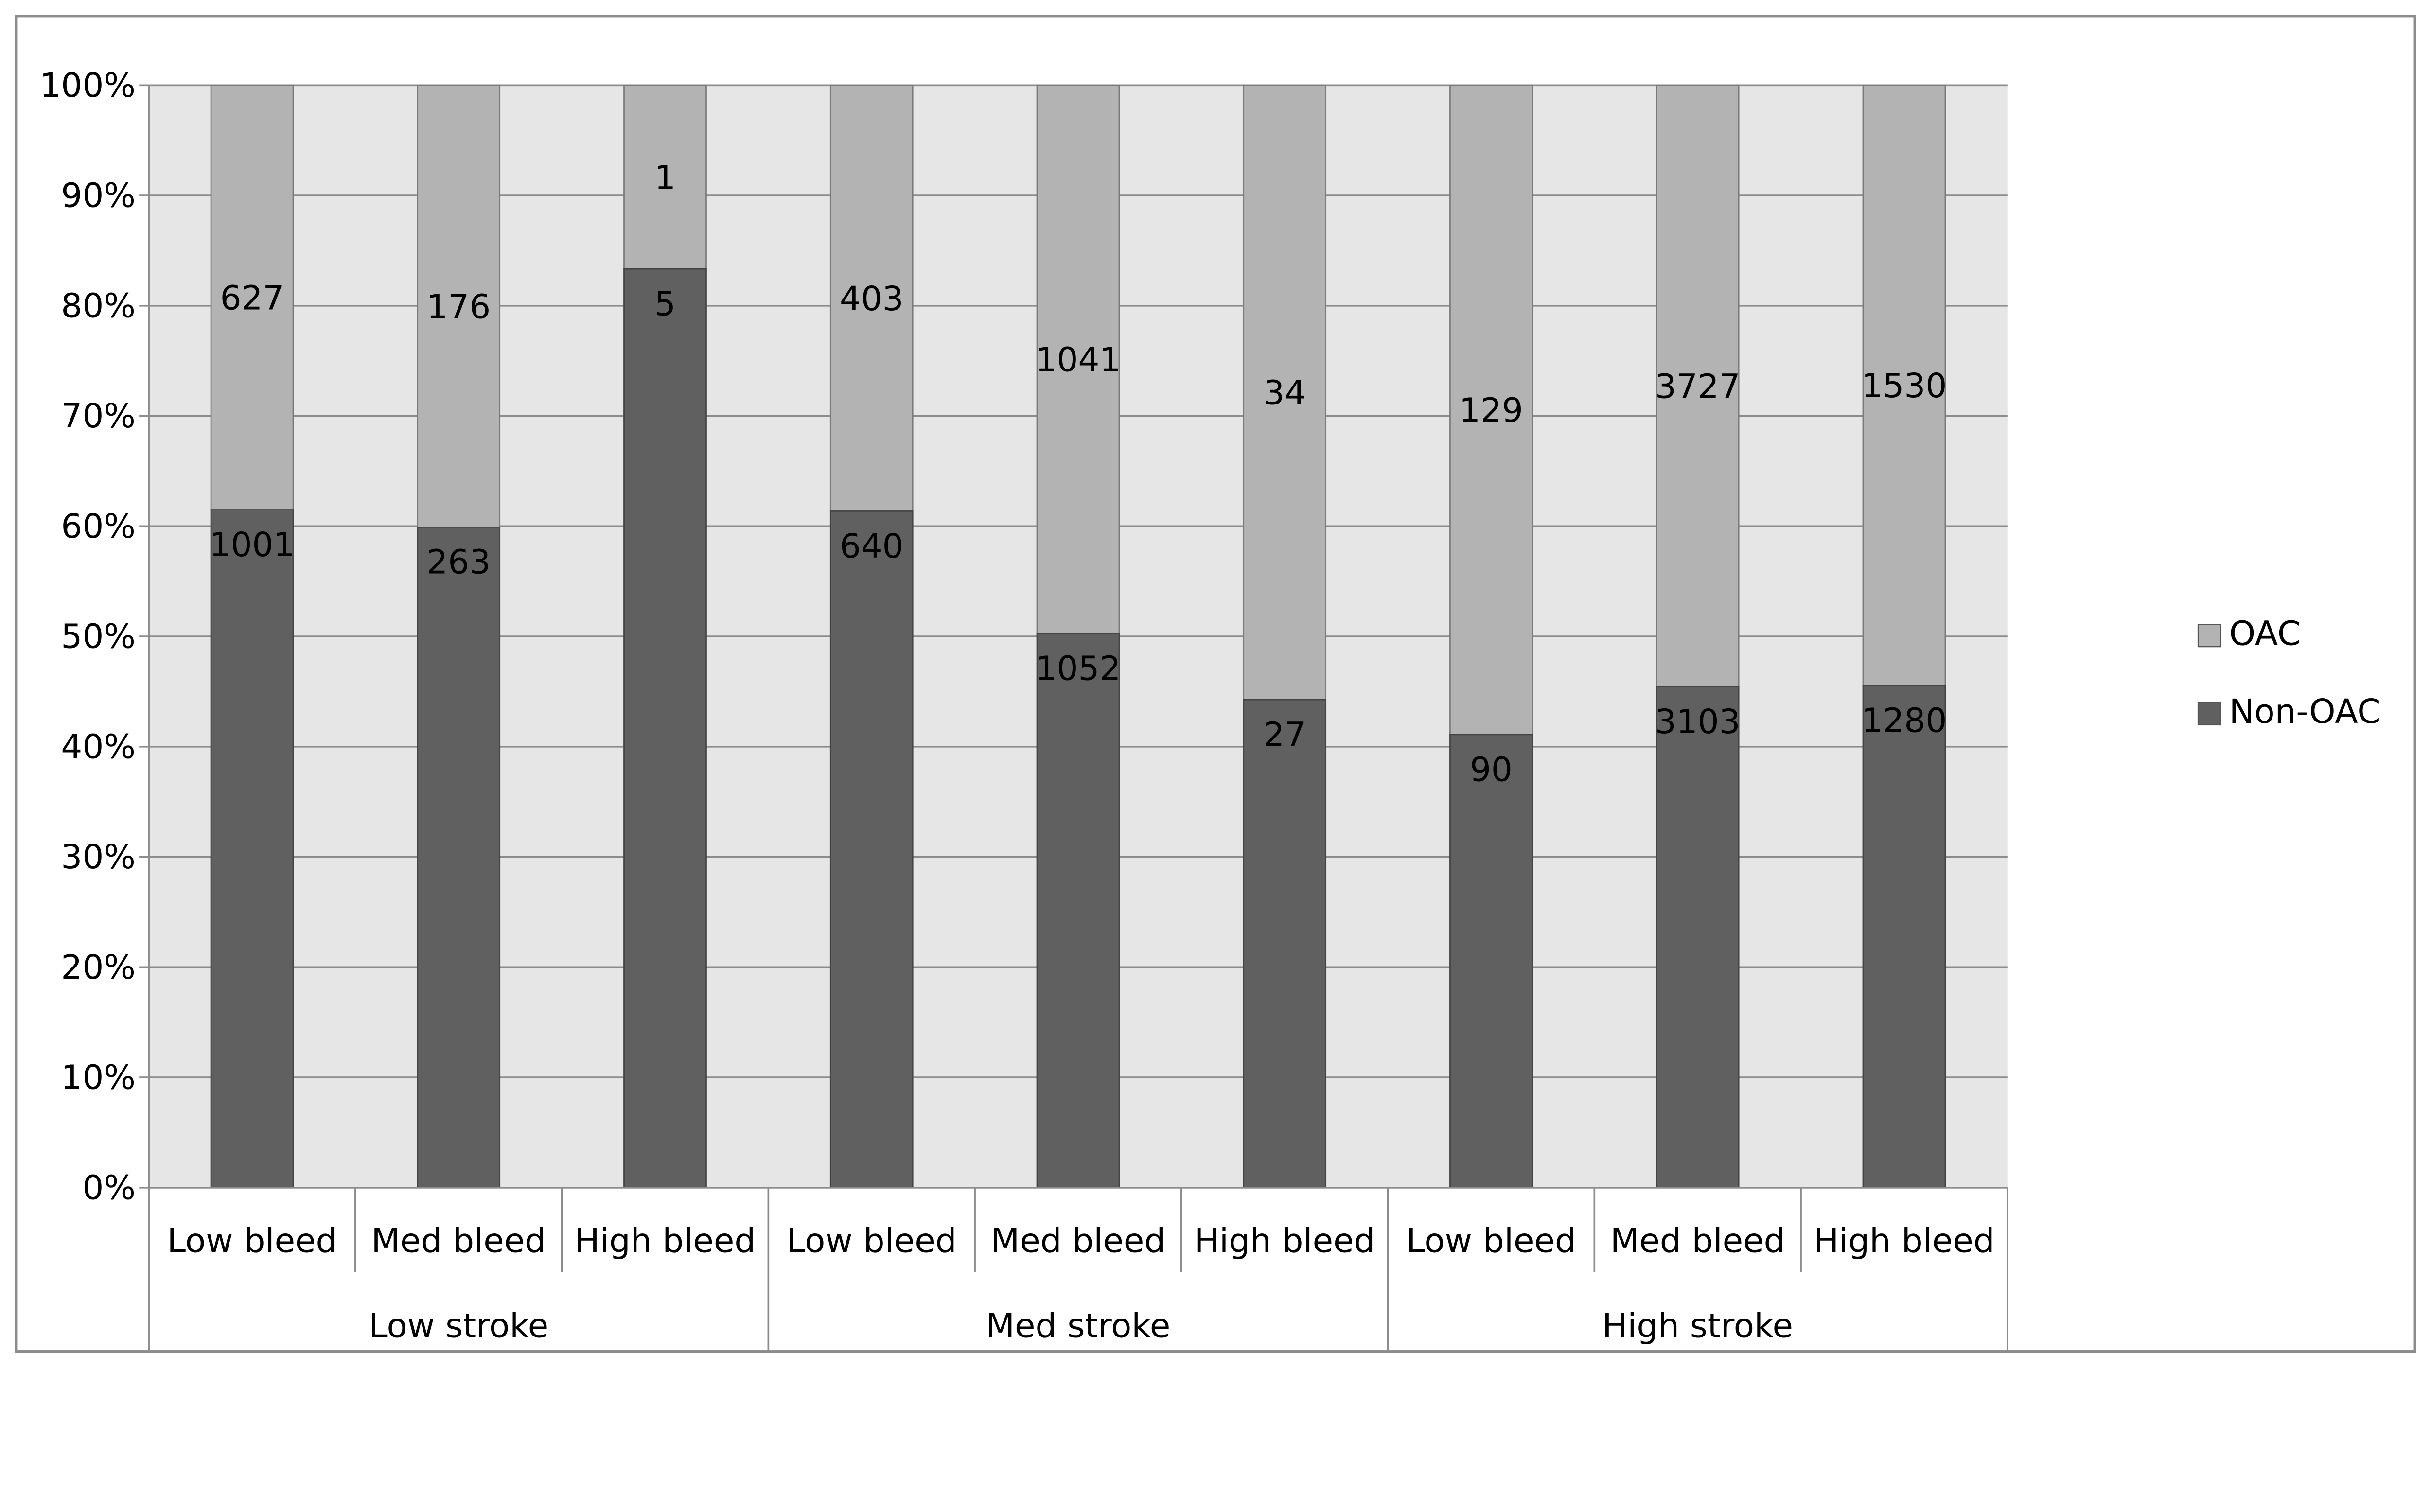 Image resolution: width=2431 pixels, height=1512 pixels. Describe the element at coordinates (98, 636) in the screenshot. I see `y-tick-label: 50%` at that location.